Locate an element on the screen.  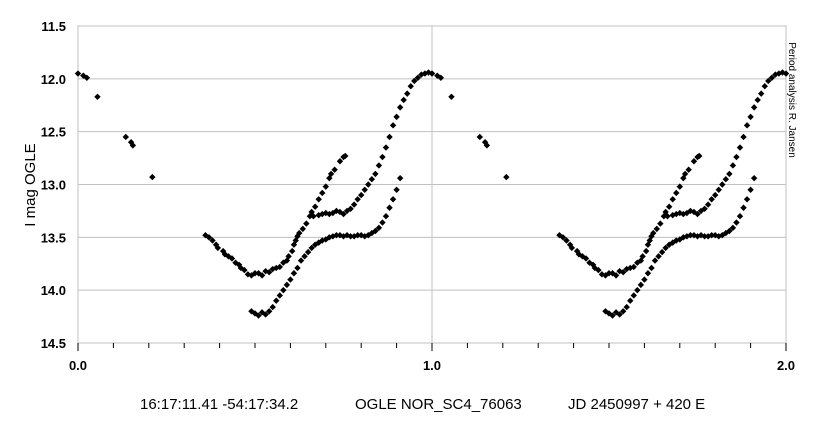
x-tick-label: 1.0 is located at coordinates (432, 365).